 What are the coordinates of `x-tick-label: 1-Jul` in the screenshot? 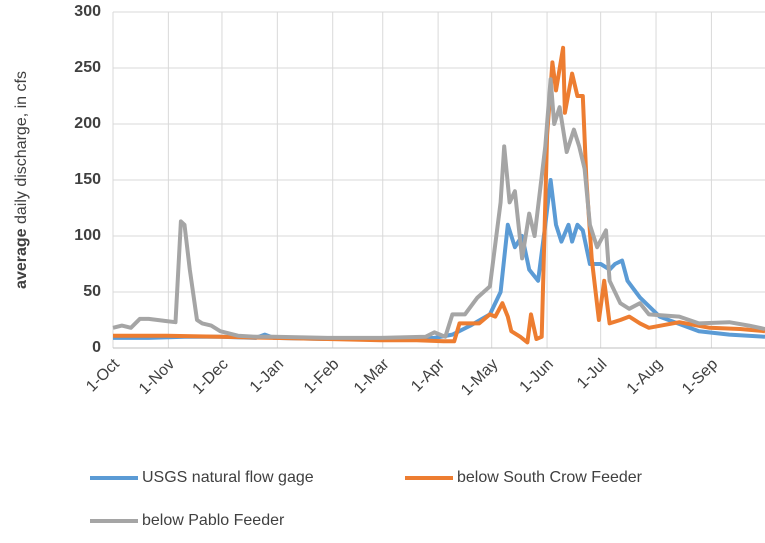 It's located at (592, 374).